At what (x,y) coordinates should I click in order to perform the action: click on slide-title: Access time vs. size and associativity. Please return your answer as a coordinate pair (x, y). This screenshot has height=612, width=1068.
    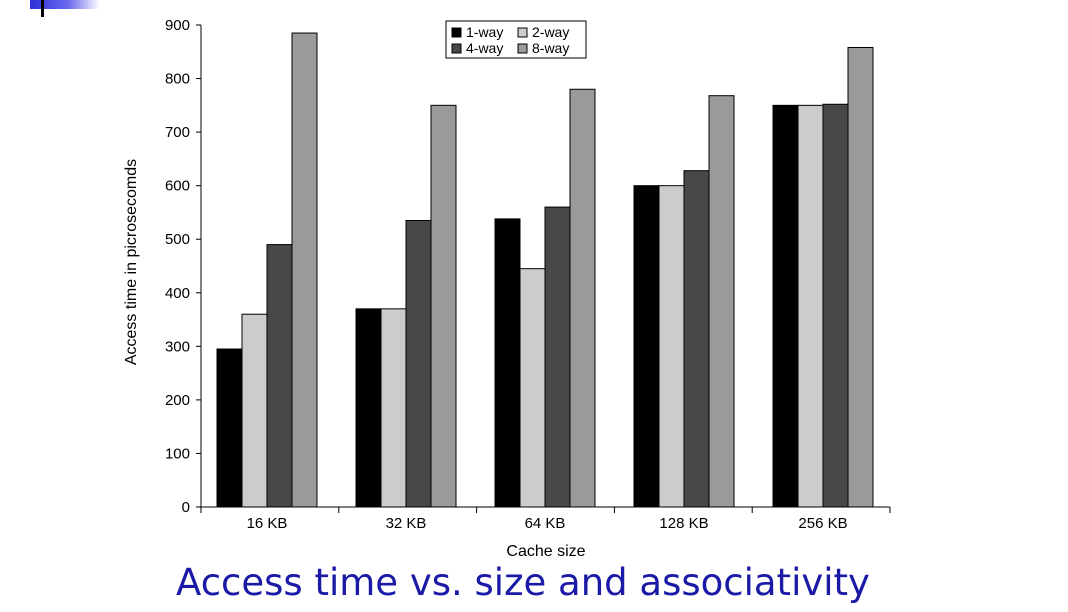
    Looking at the image, I should click on (523, 582).